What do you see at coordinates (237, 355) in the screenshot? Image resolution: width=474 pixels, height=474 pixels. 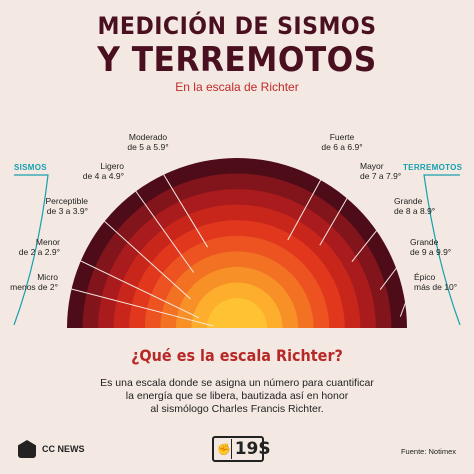 I see `question-heading: ¿Qué es la escala Richter?` at bounding box center [237, 355].